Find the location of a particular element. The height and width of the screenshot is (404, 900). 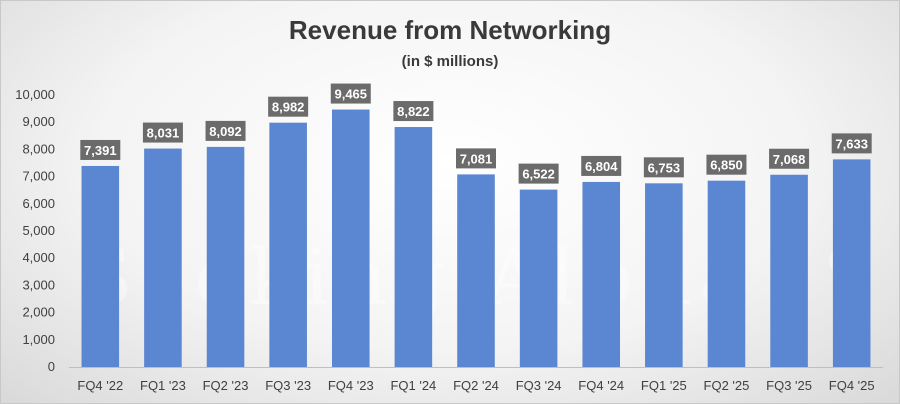

y-tick-label: 0 is located at coordinates (51, 366).